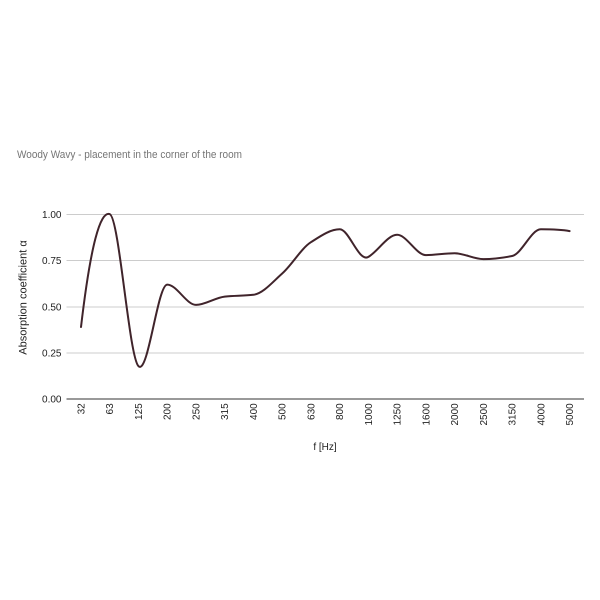 The height and width of the screenshot is (600, 600). I want to click on svg-text: 250, so click(197, 411).